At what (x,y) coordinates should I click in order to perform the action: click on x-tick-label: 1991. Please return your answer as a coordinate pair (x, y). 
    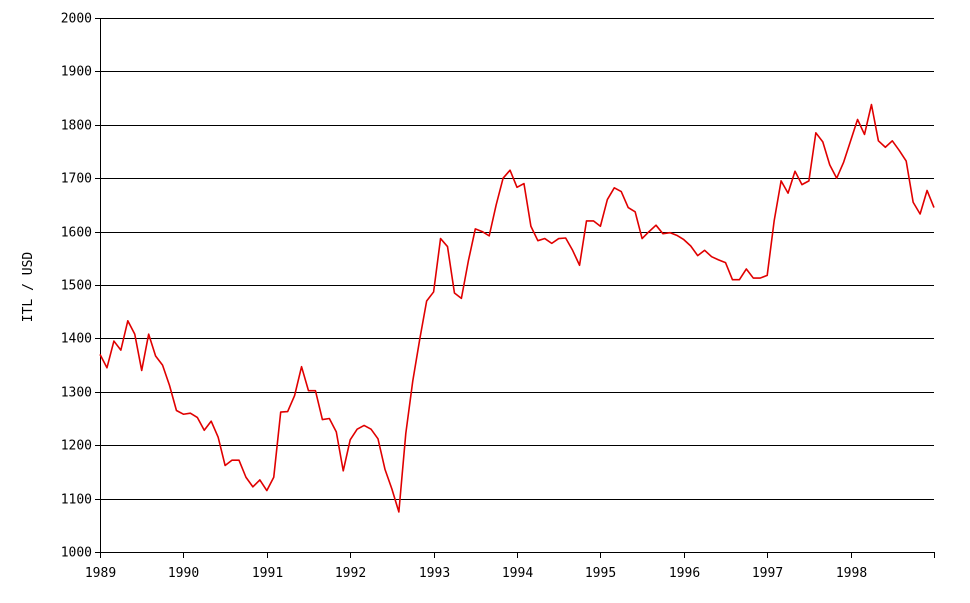
    Looking at the image, I should click on (267, 573).